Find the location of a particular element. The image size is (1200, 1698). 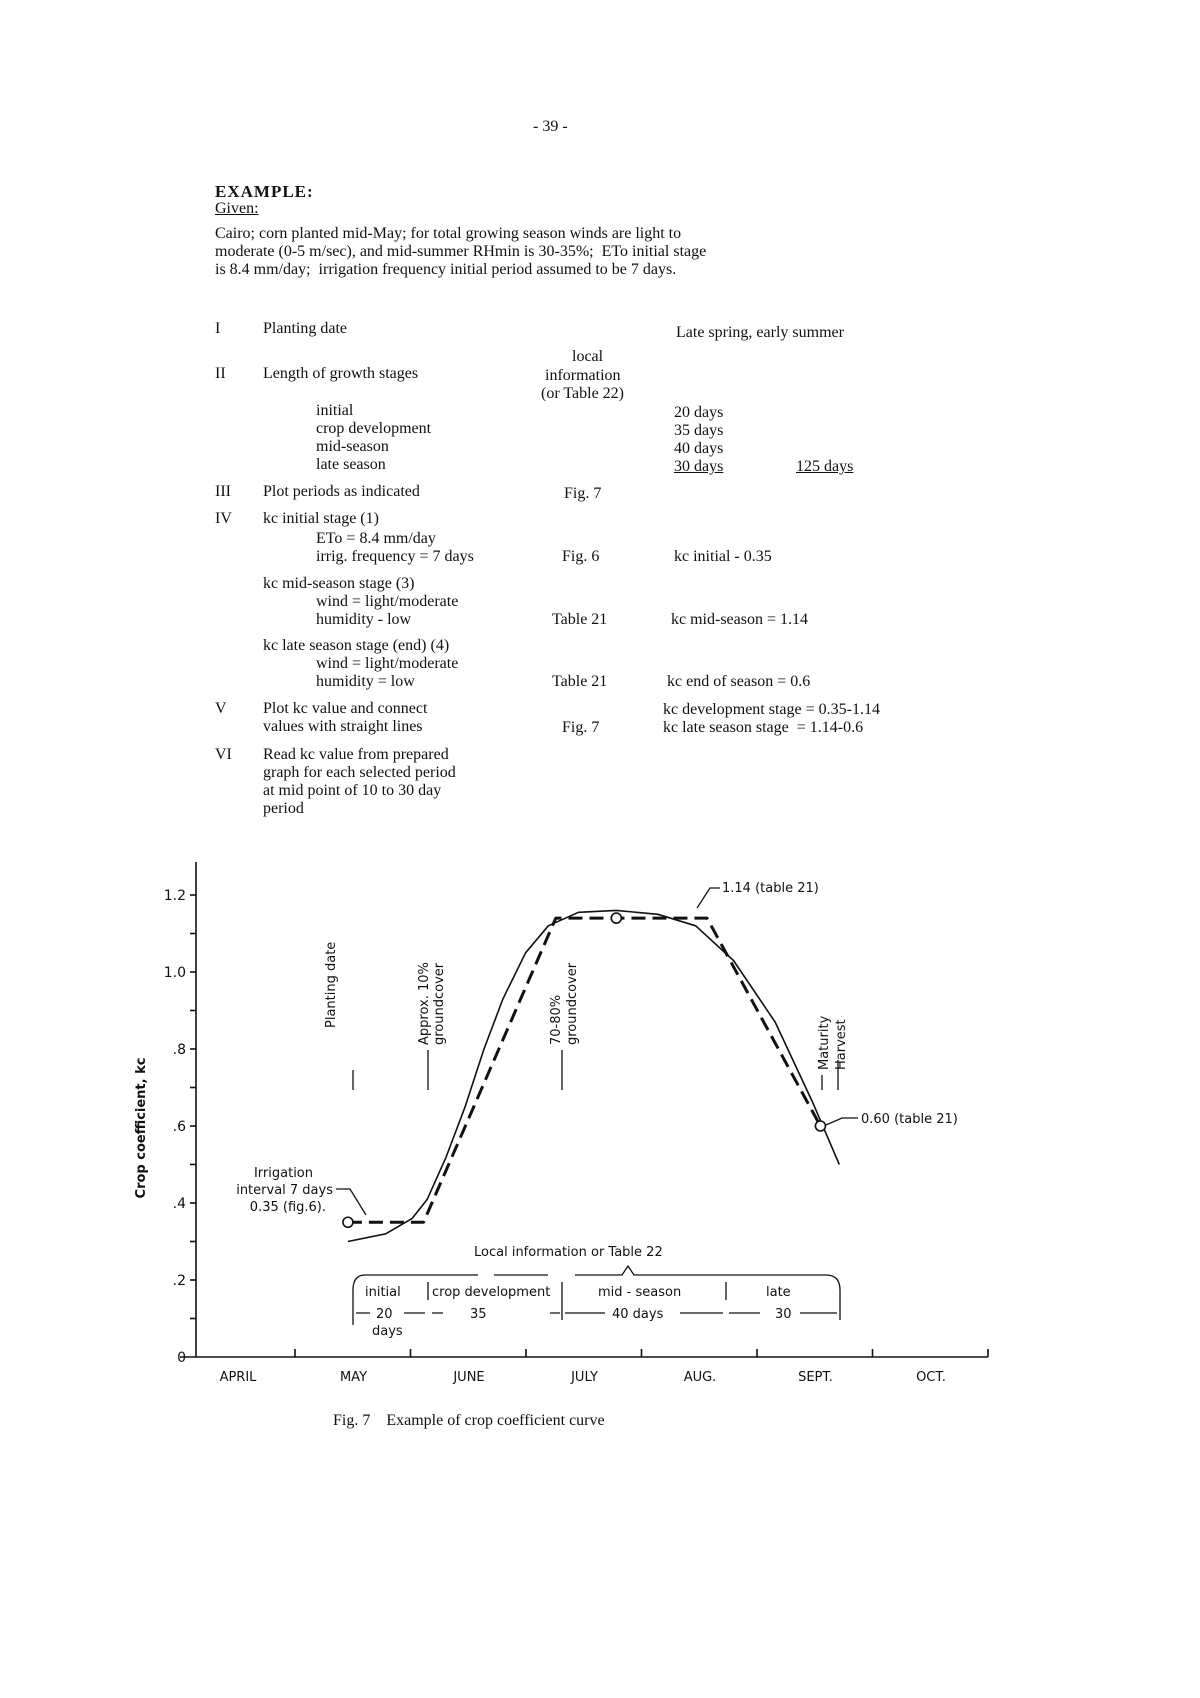

y-tick-label: 1.0 is located at coordinates (175, 973).